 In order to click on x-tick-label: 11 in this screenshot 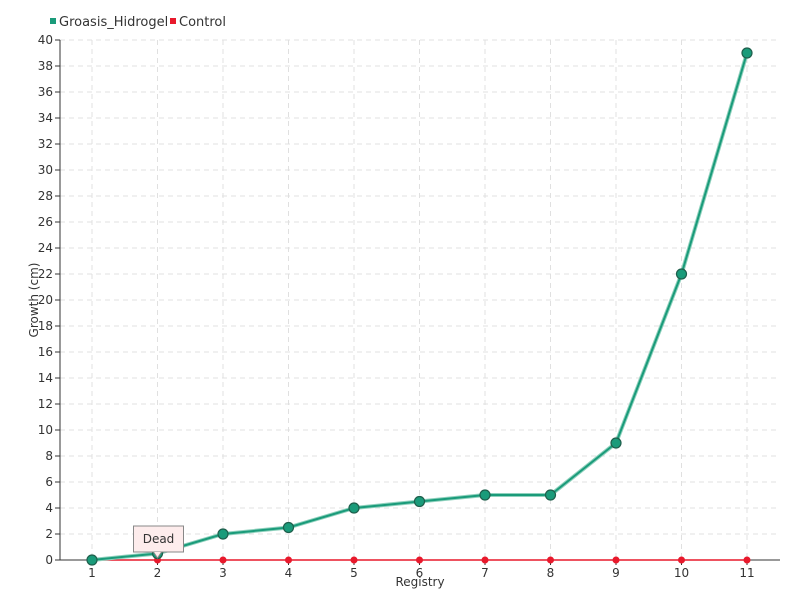, I will do `click(746, 573)`.